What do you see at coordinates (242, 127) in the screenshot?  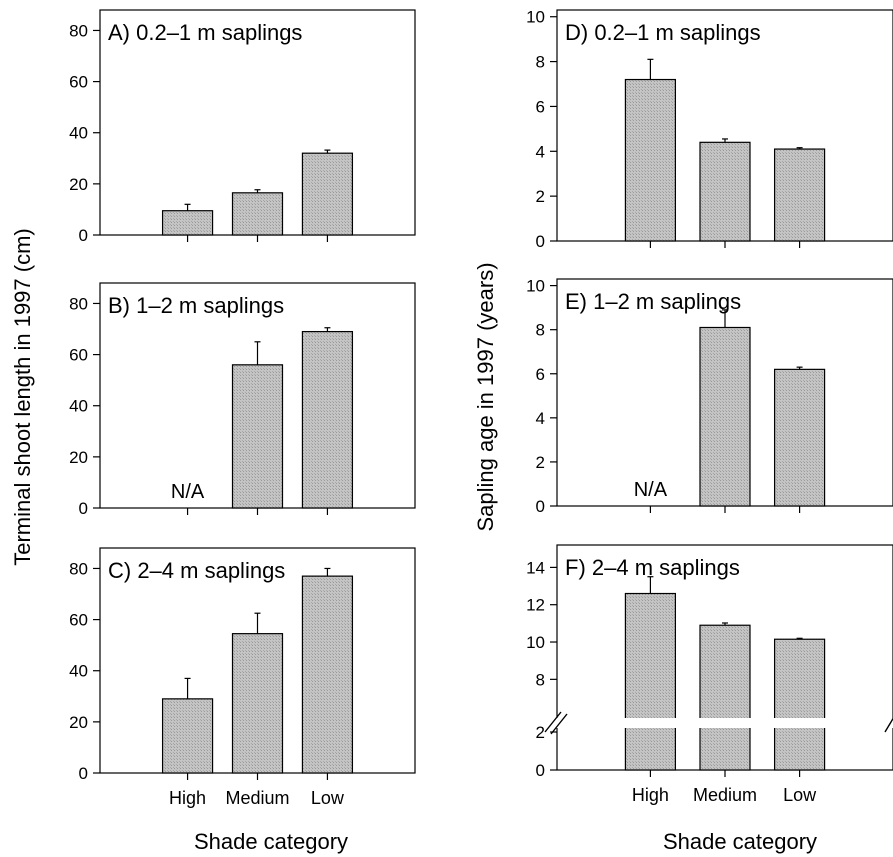 I see `chart-panel-1: 0 20 40 60 80 A) 0.2–1 m saplings` at bounding box center [242, 127].